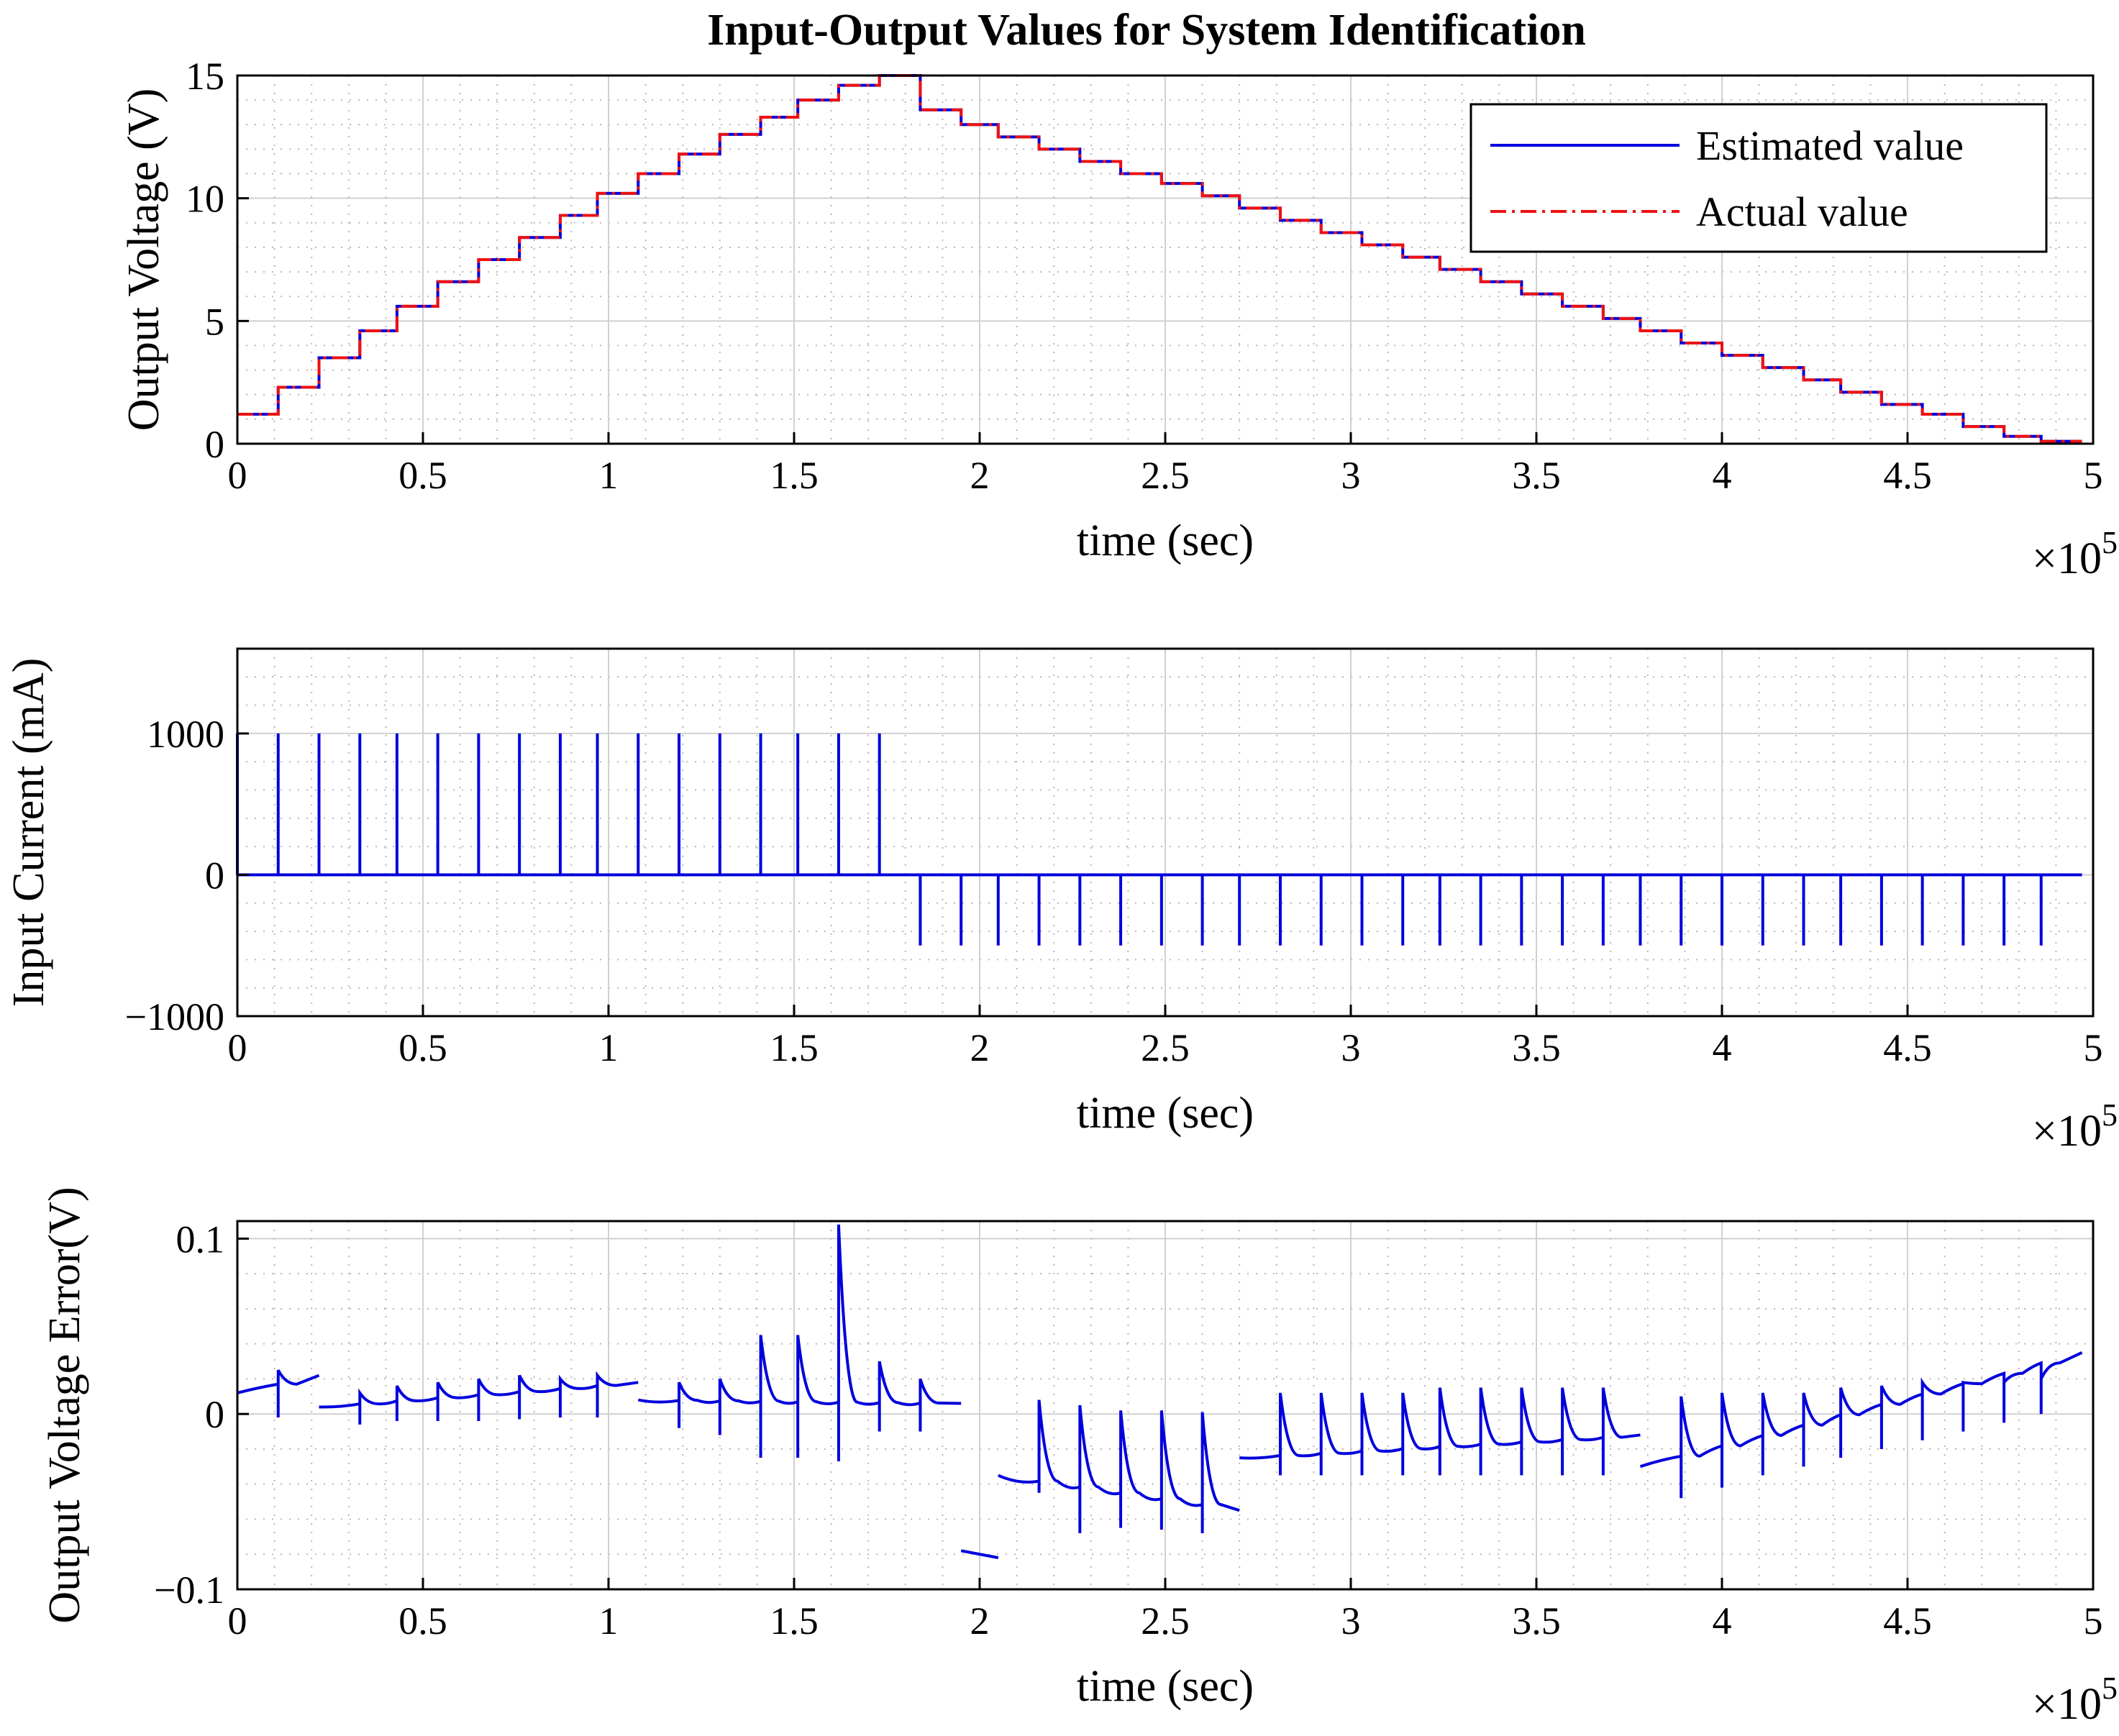 Image resolution: width=2119 pixels, height=1736 pixels. What do you see at coordinates (29, 833) in the screenshot?
I see `y-axis-label: Input Current (mA)` at bounding box center [29, 833].